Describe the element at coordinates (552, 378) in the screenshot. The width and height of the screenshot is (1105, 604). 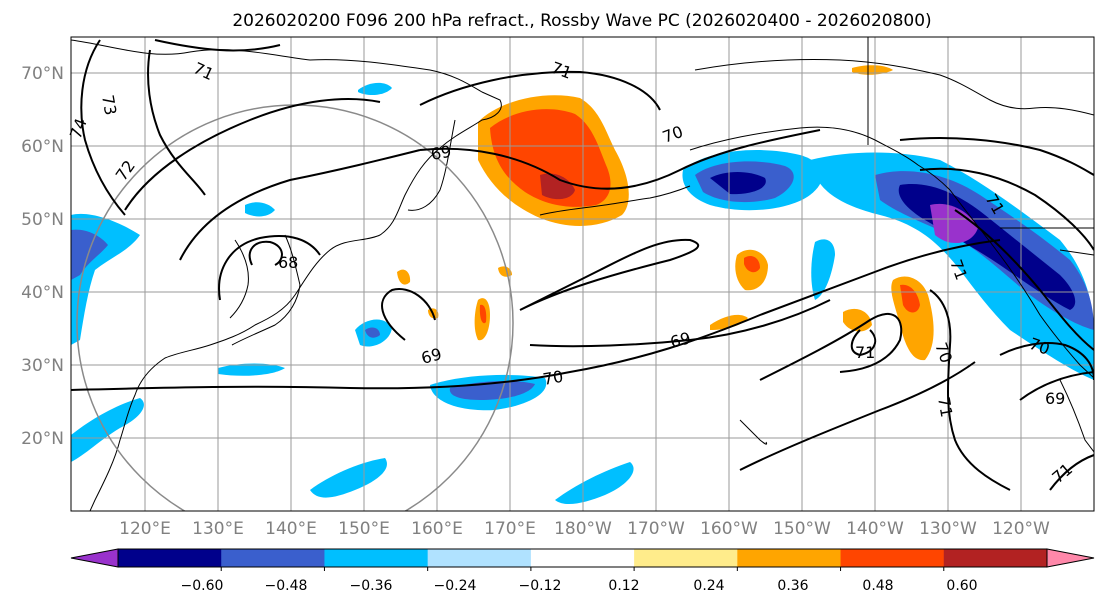
I see `contour-label: 70` at that location.